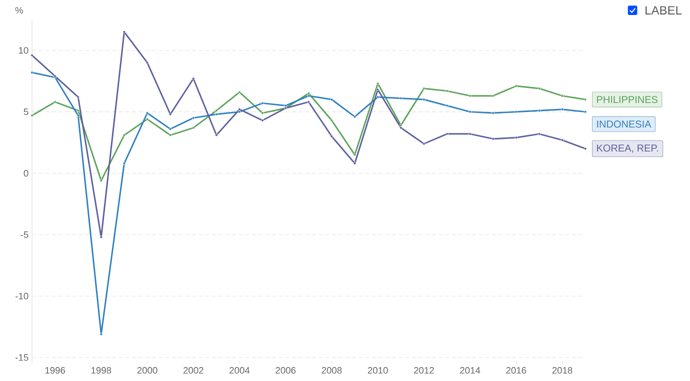  What do you see at coordinates (55, 370) in the screenshot?
I see `x-tick-label: 1996` at bounding box center [55, 370].